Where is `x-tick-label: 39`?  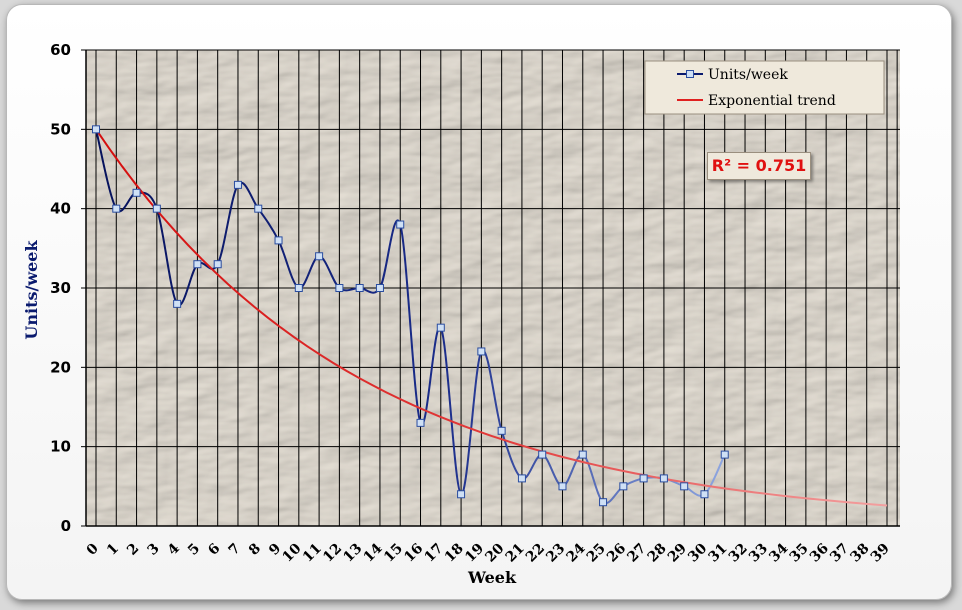 x-tick-label: 39 is located at coordinates (880, 553).